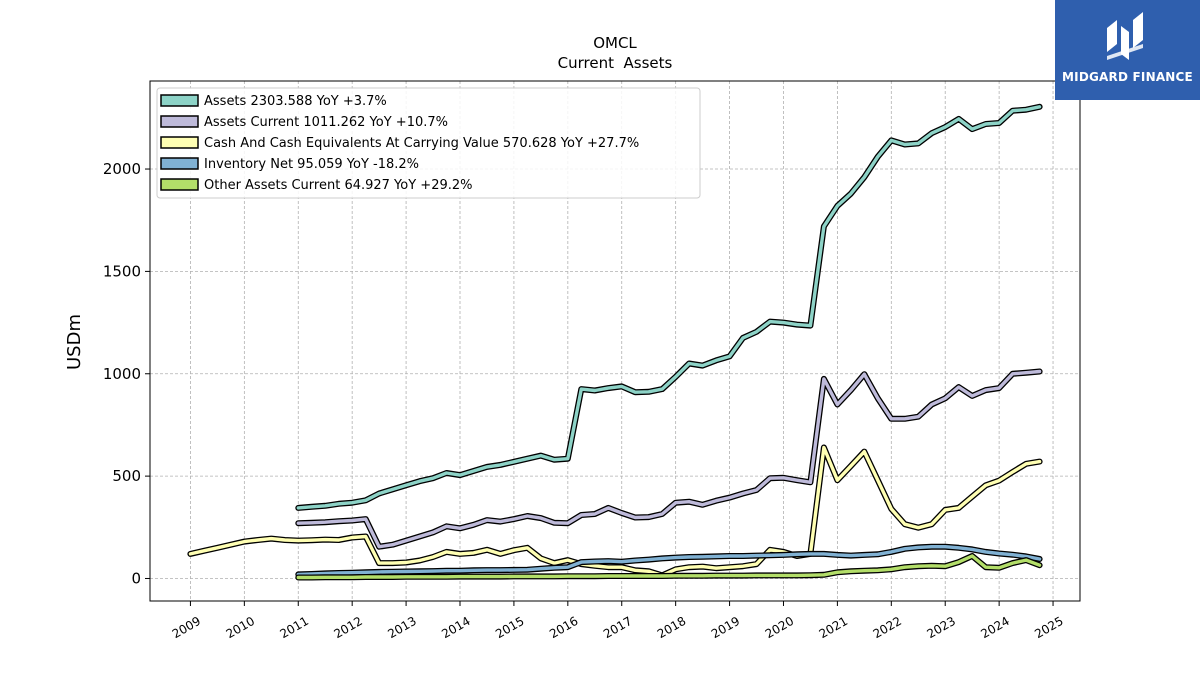 The width and height of the screenshot is (1200, 675). I want to click on brand-logo: MIDGARD FINANCE, so click(1127, 50).